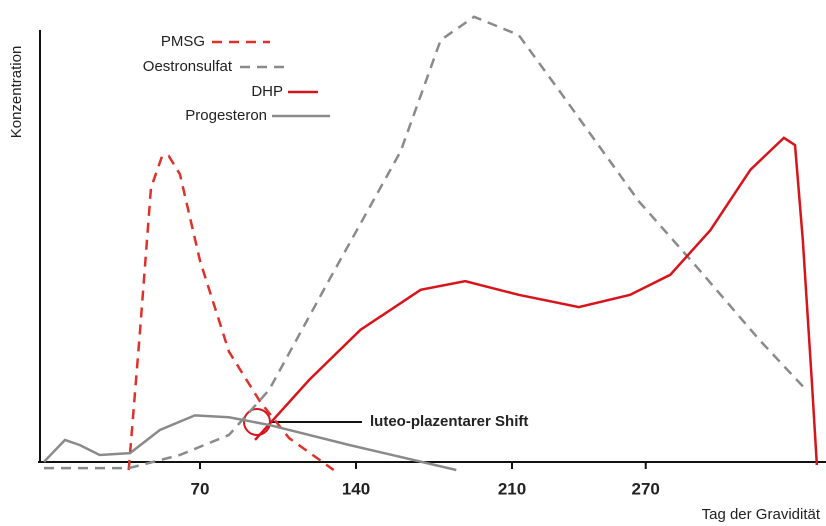 The height and width of the screenshot is (526, 826). What do you see at coordinates (183, 41) in the screenshot?
I see `legend-label: PMSG` at bounding box center [183, 41].